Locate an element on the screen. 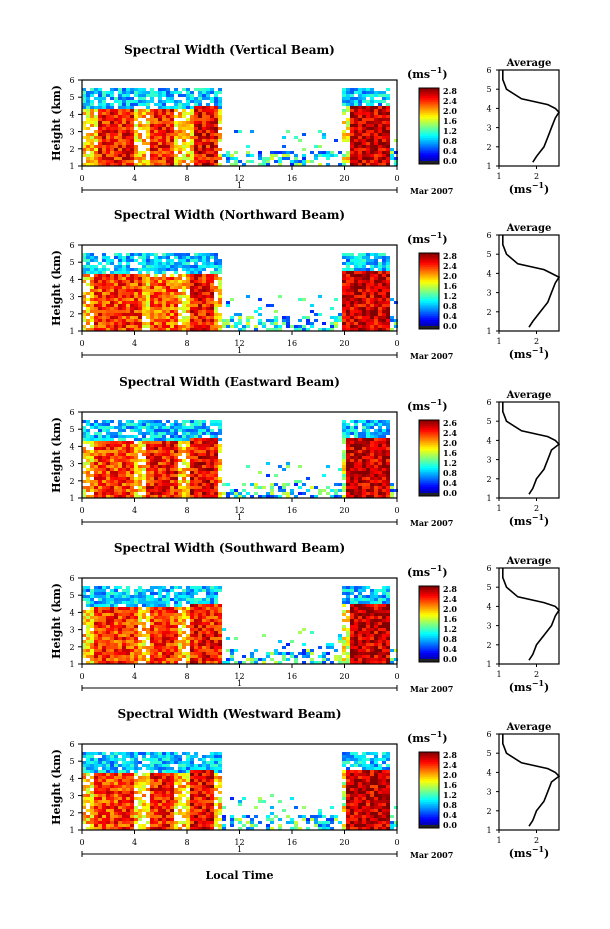  panel-title: Spectral Width (Southward Beam) is located at coordinates (229, 548).